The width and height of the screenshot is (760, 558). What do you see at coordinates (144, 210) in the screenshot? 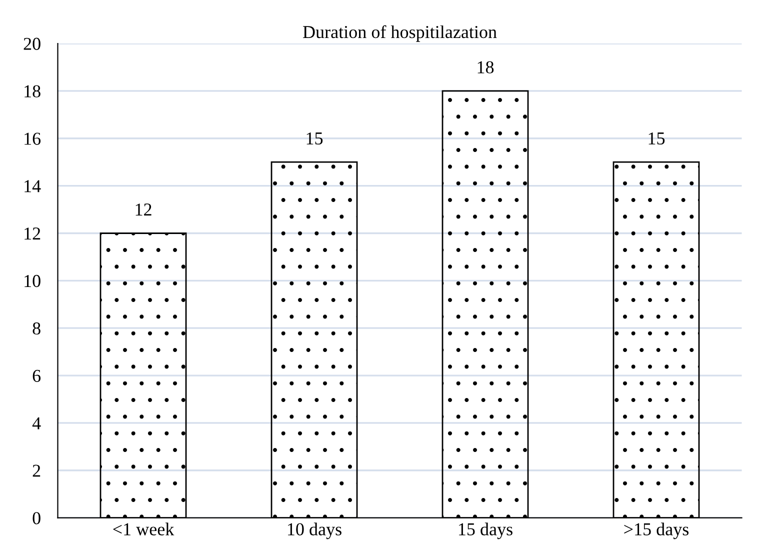
I see `data-label: 12` at bounding box center [144, 210].